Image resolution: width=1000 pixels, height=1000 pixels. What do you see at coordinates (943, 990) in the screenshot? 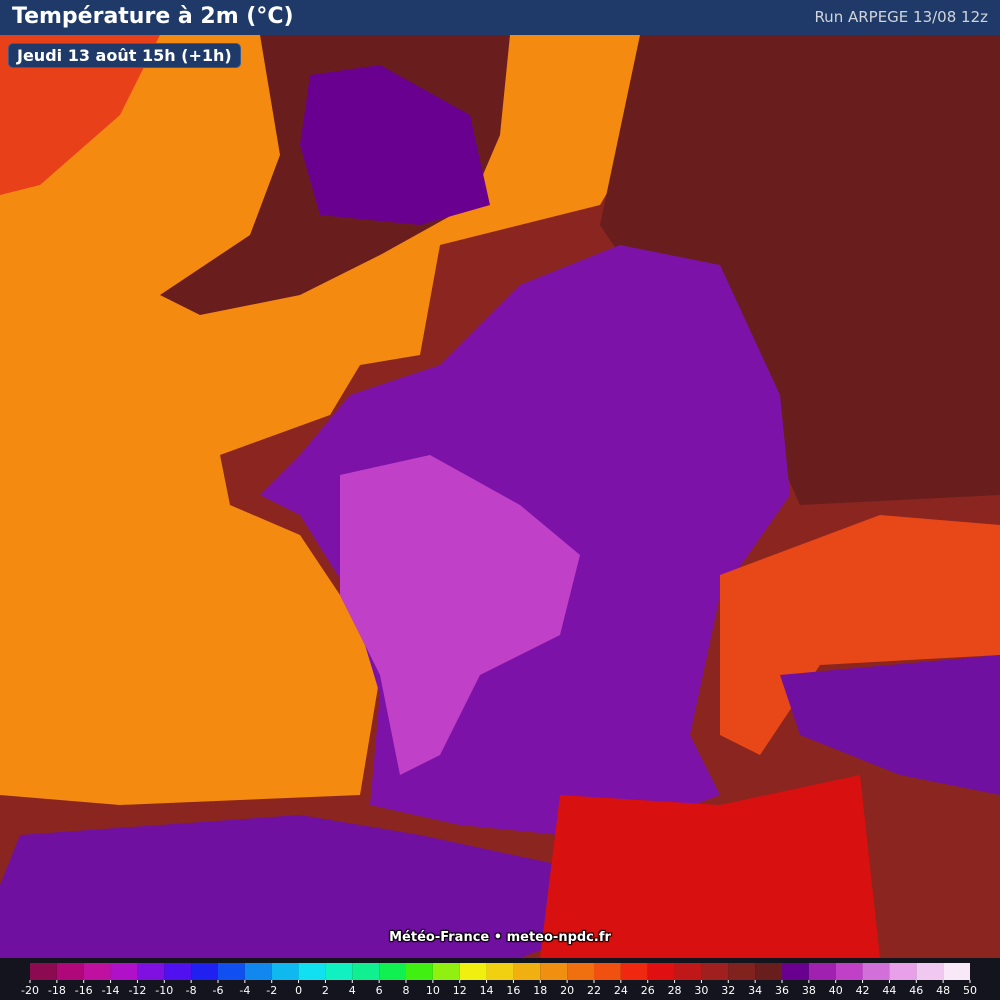
I see `legend-label: 48` at bounding box center [943, 990].